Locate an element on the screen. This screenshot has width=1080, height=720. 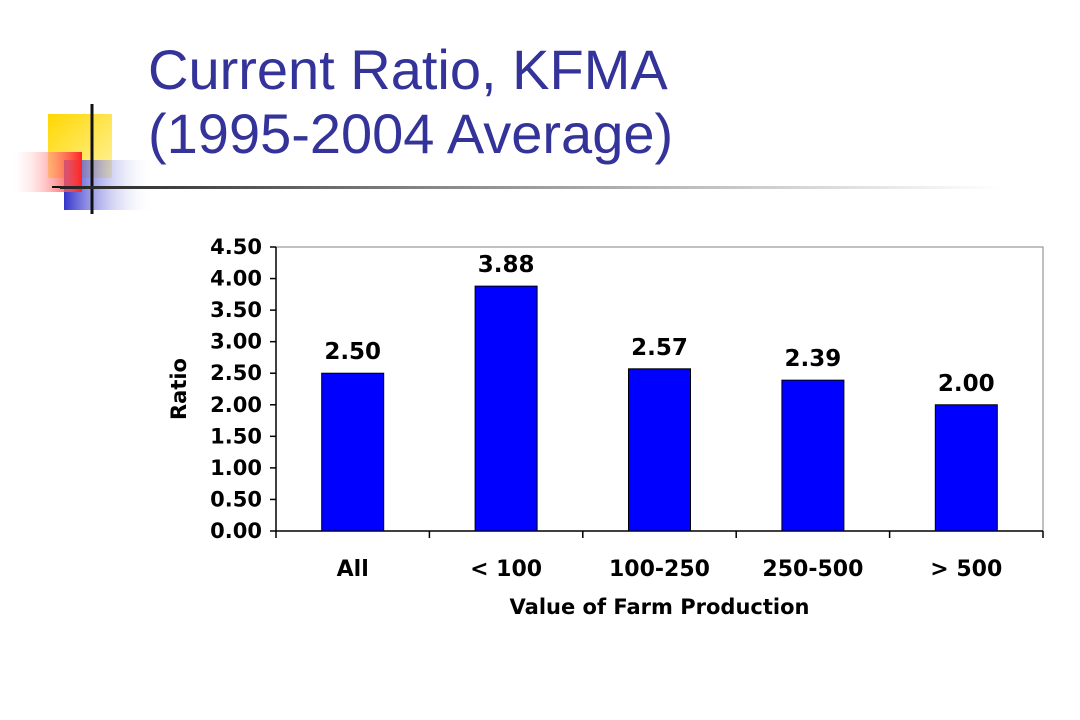
slide-title-line1: Current Ratio, KFMA is located at coordinates (408, 69).